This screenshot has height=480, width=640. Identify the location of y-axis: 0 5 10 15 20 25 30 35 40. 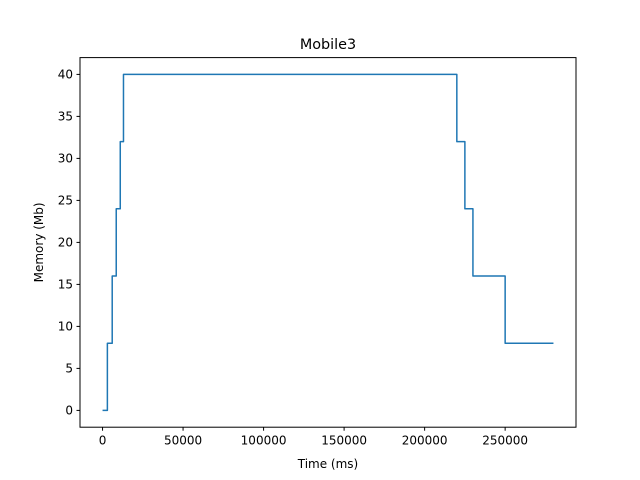
(69, 243).